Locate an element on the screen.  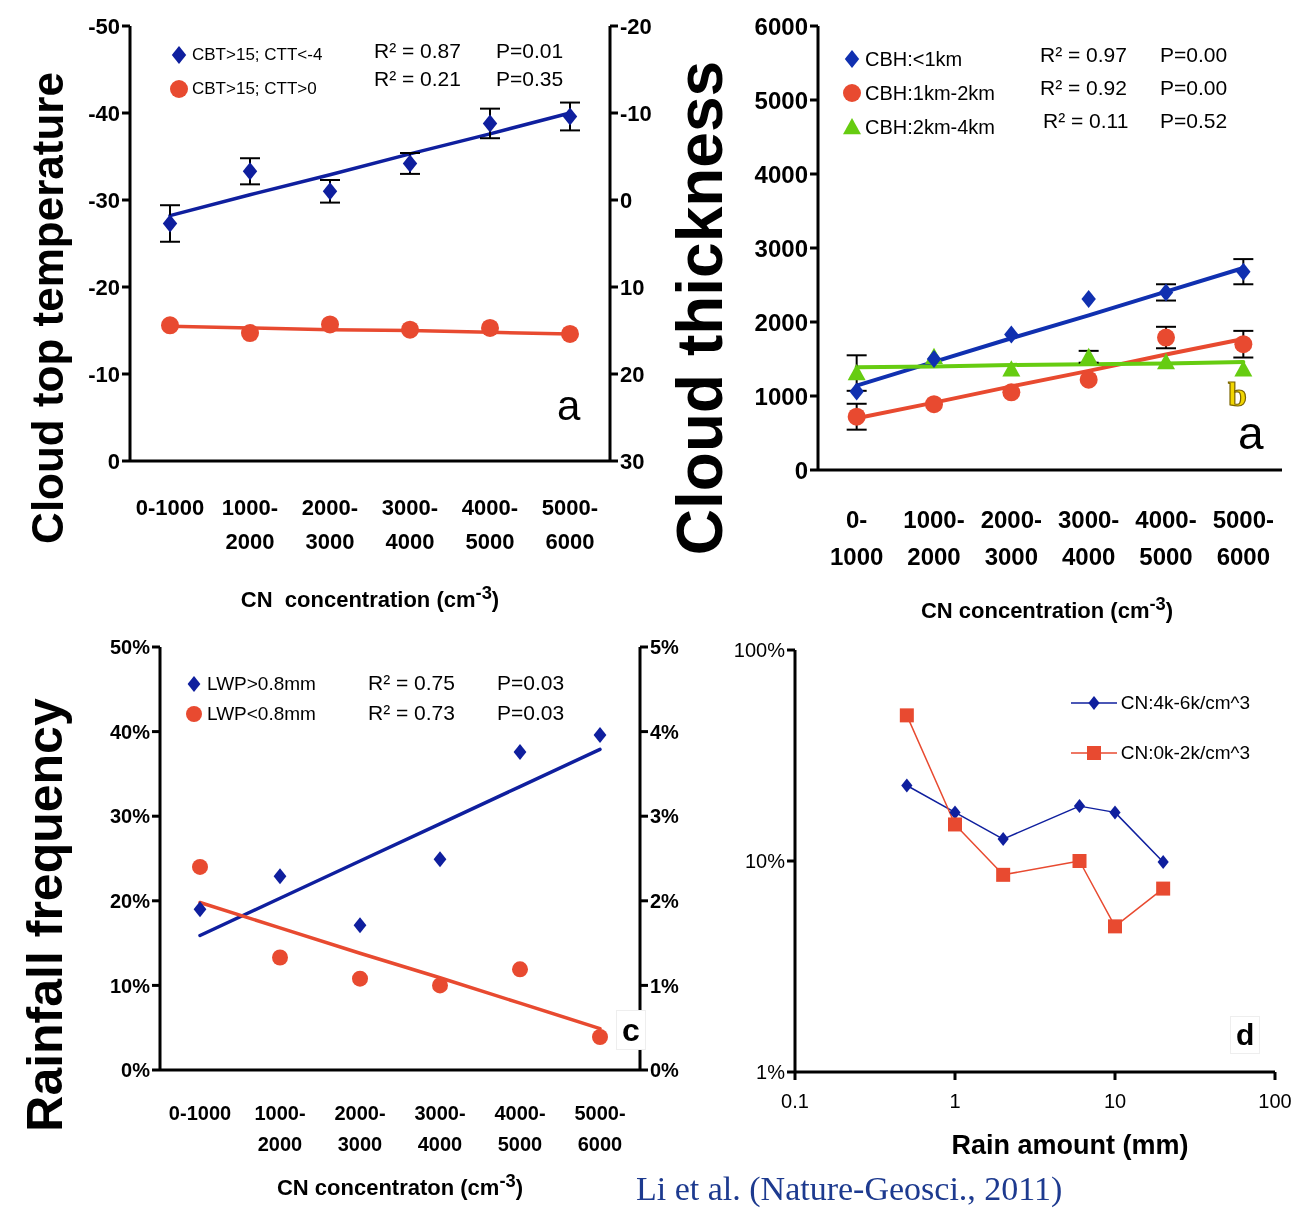
y-tick-label: 4000 is located at coordinates (781, 174).